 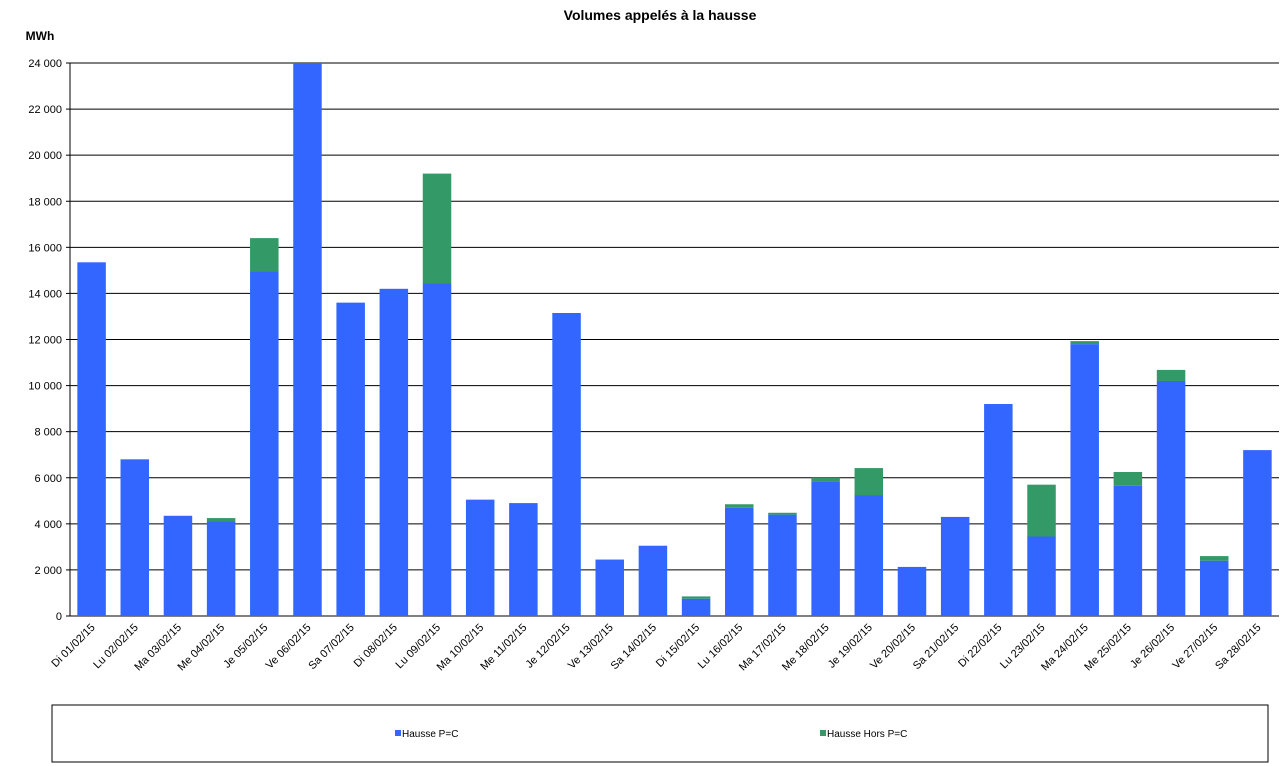 I want to click on legend-box, so click(x=660, y=733).